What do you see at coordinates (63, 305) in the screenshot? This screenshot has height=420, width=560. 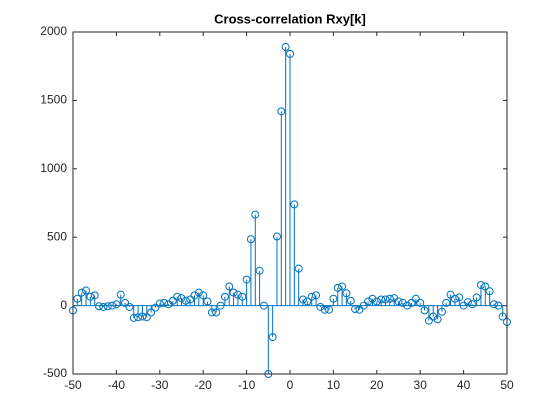 I see `y-tick-label: 0` at bounding box center [63, 305].